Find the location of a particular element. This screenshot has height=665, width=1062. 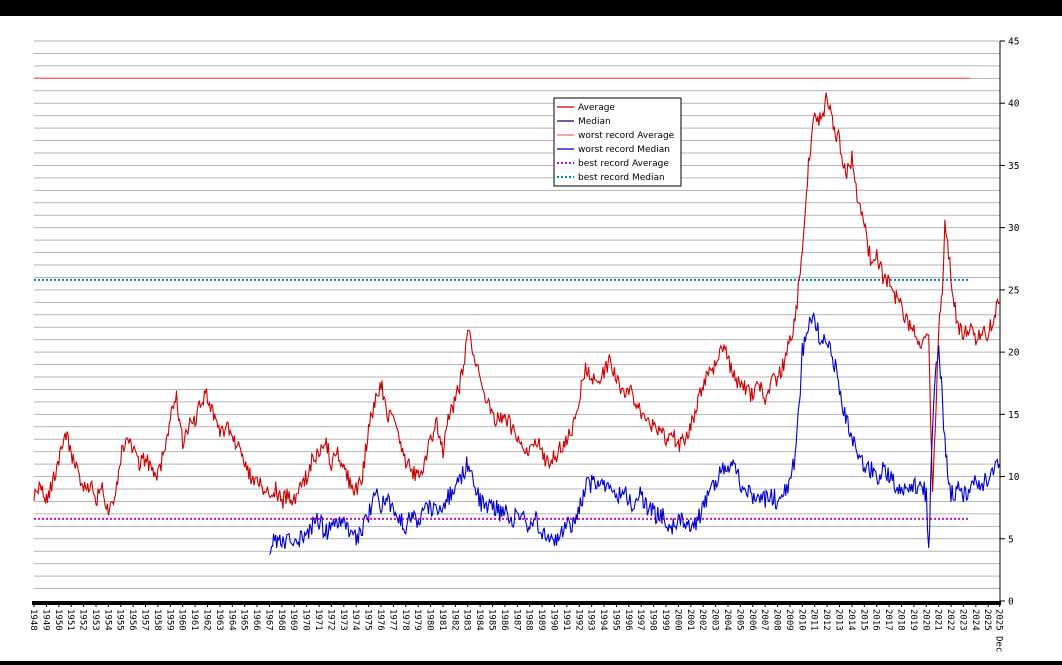

x-axis-bar is located at coordinates (516, 603).